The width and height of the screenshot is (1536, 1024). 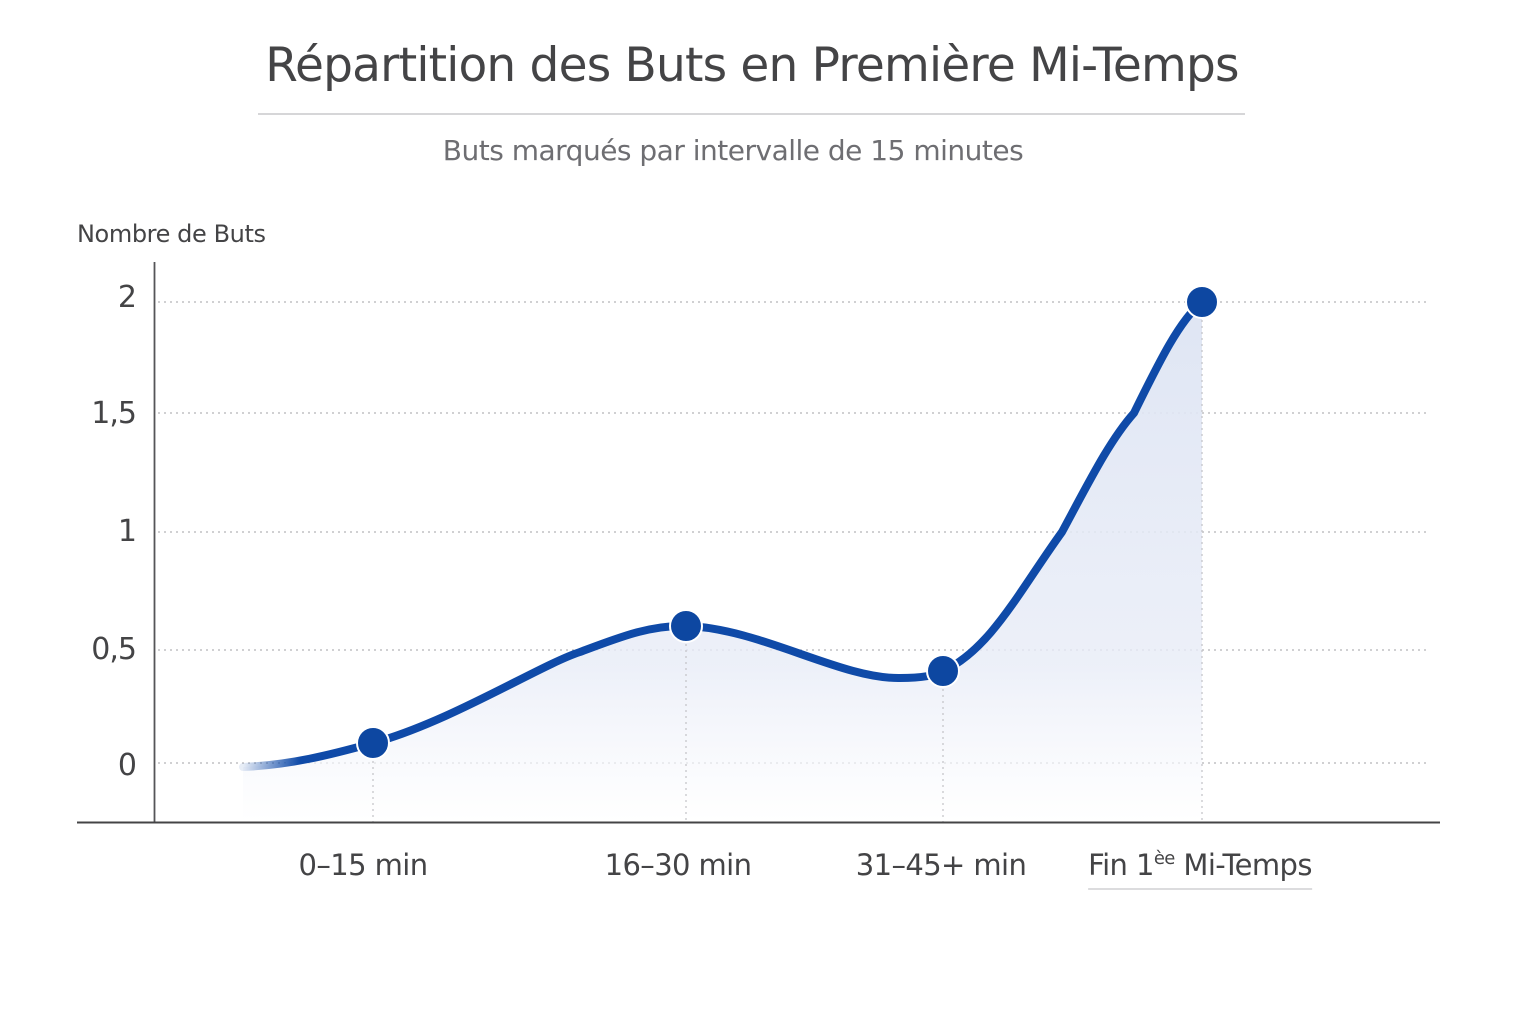 What do you see at coordinates (114, 649) in the screenshot?
I see `y-tick-0-5: 0,5` at bounding box center [114, 649].